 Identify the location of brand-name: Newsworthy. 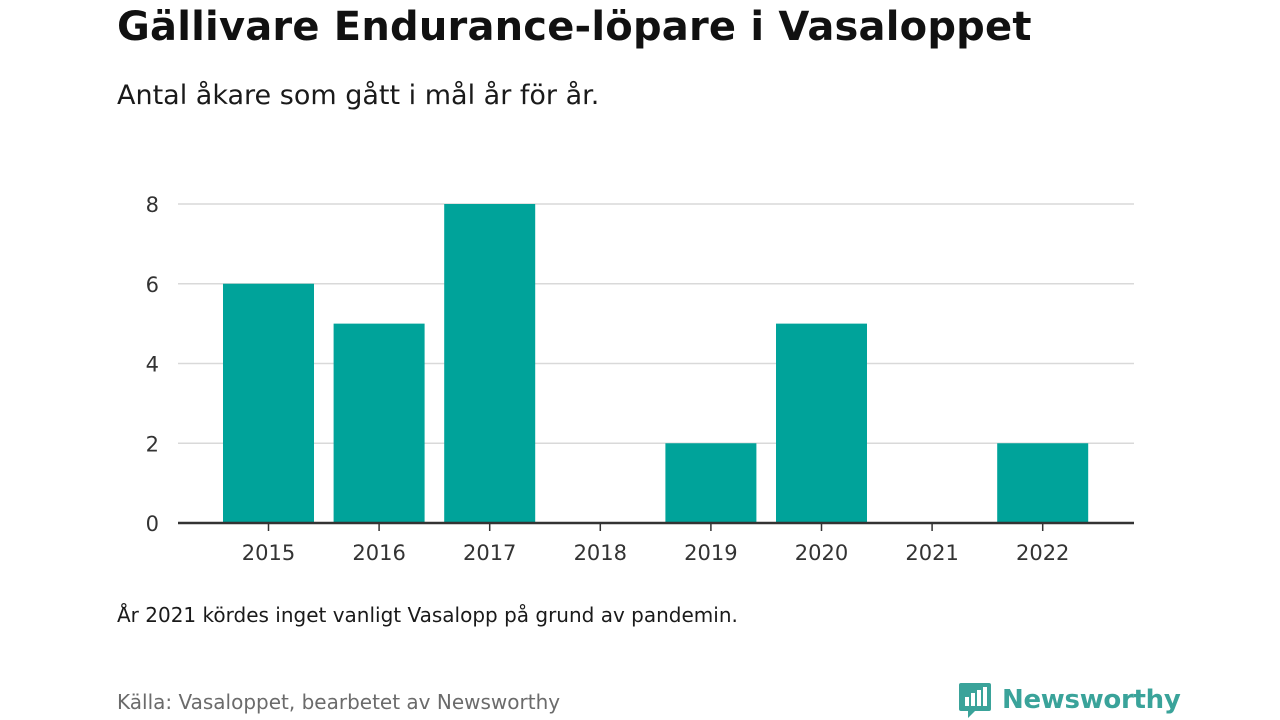
(1091, 700).